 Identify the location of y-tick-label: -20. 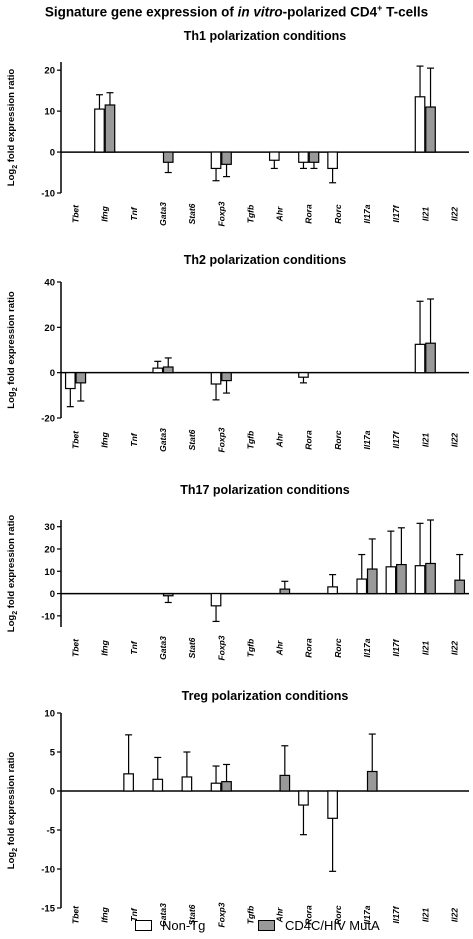
(48, 419).